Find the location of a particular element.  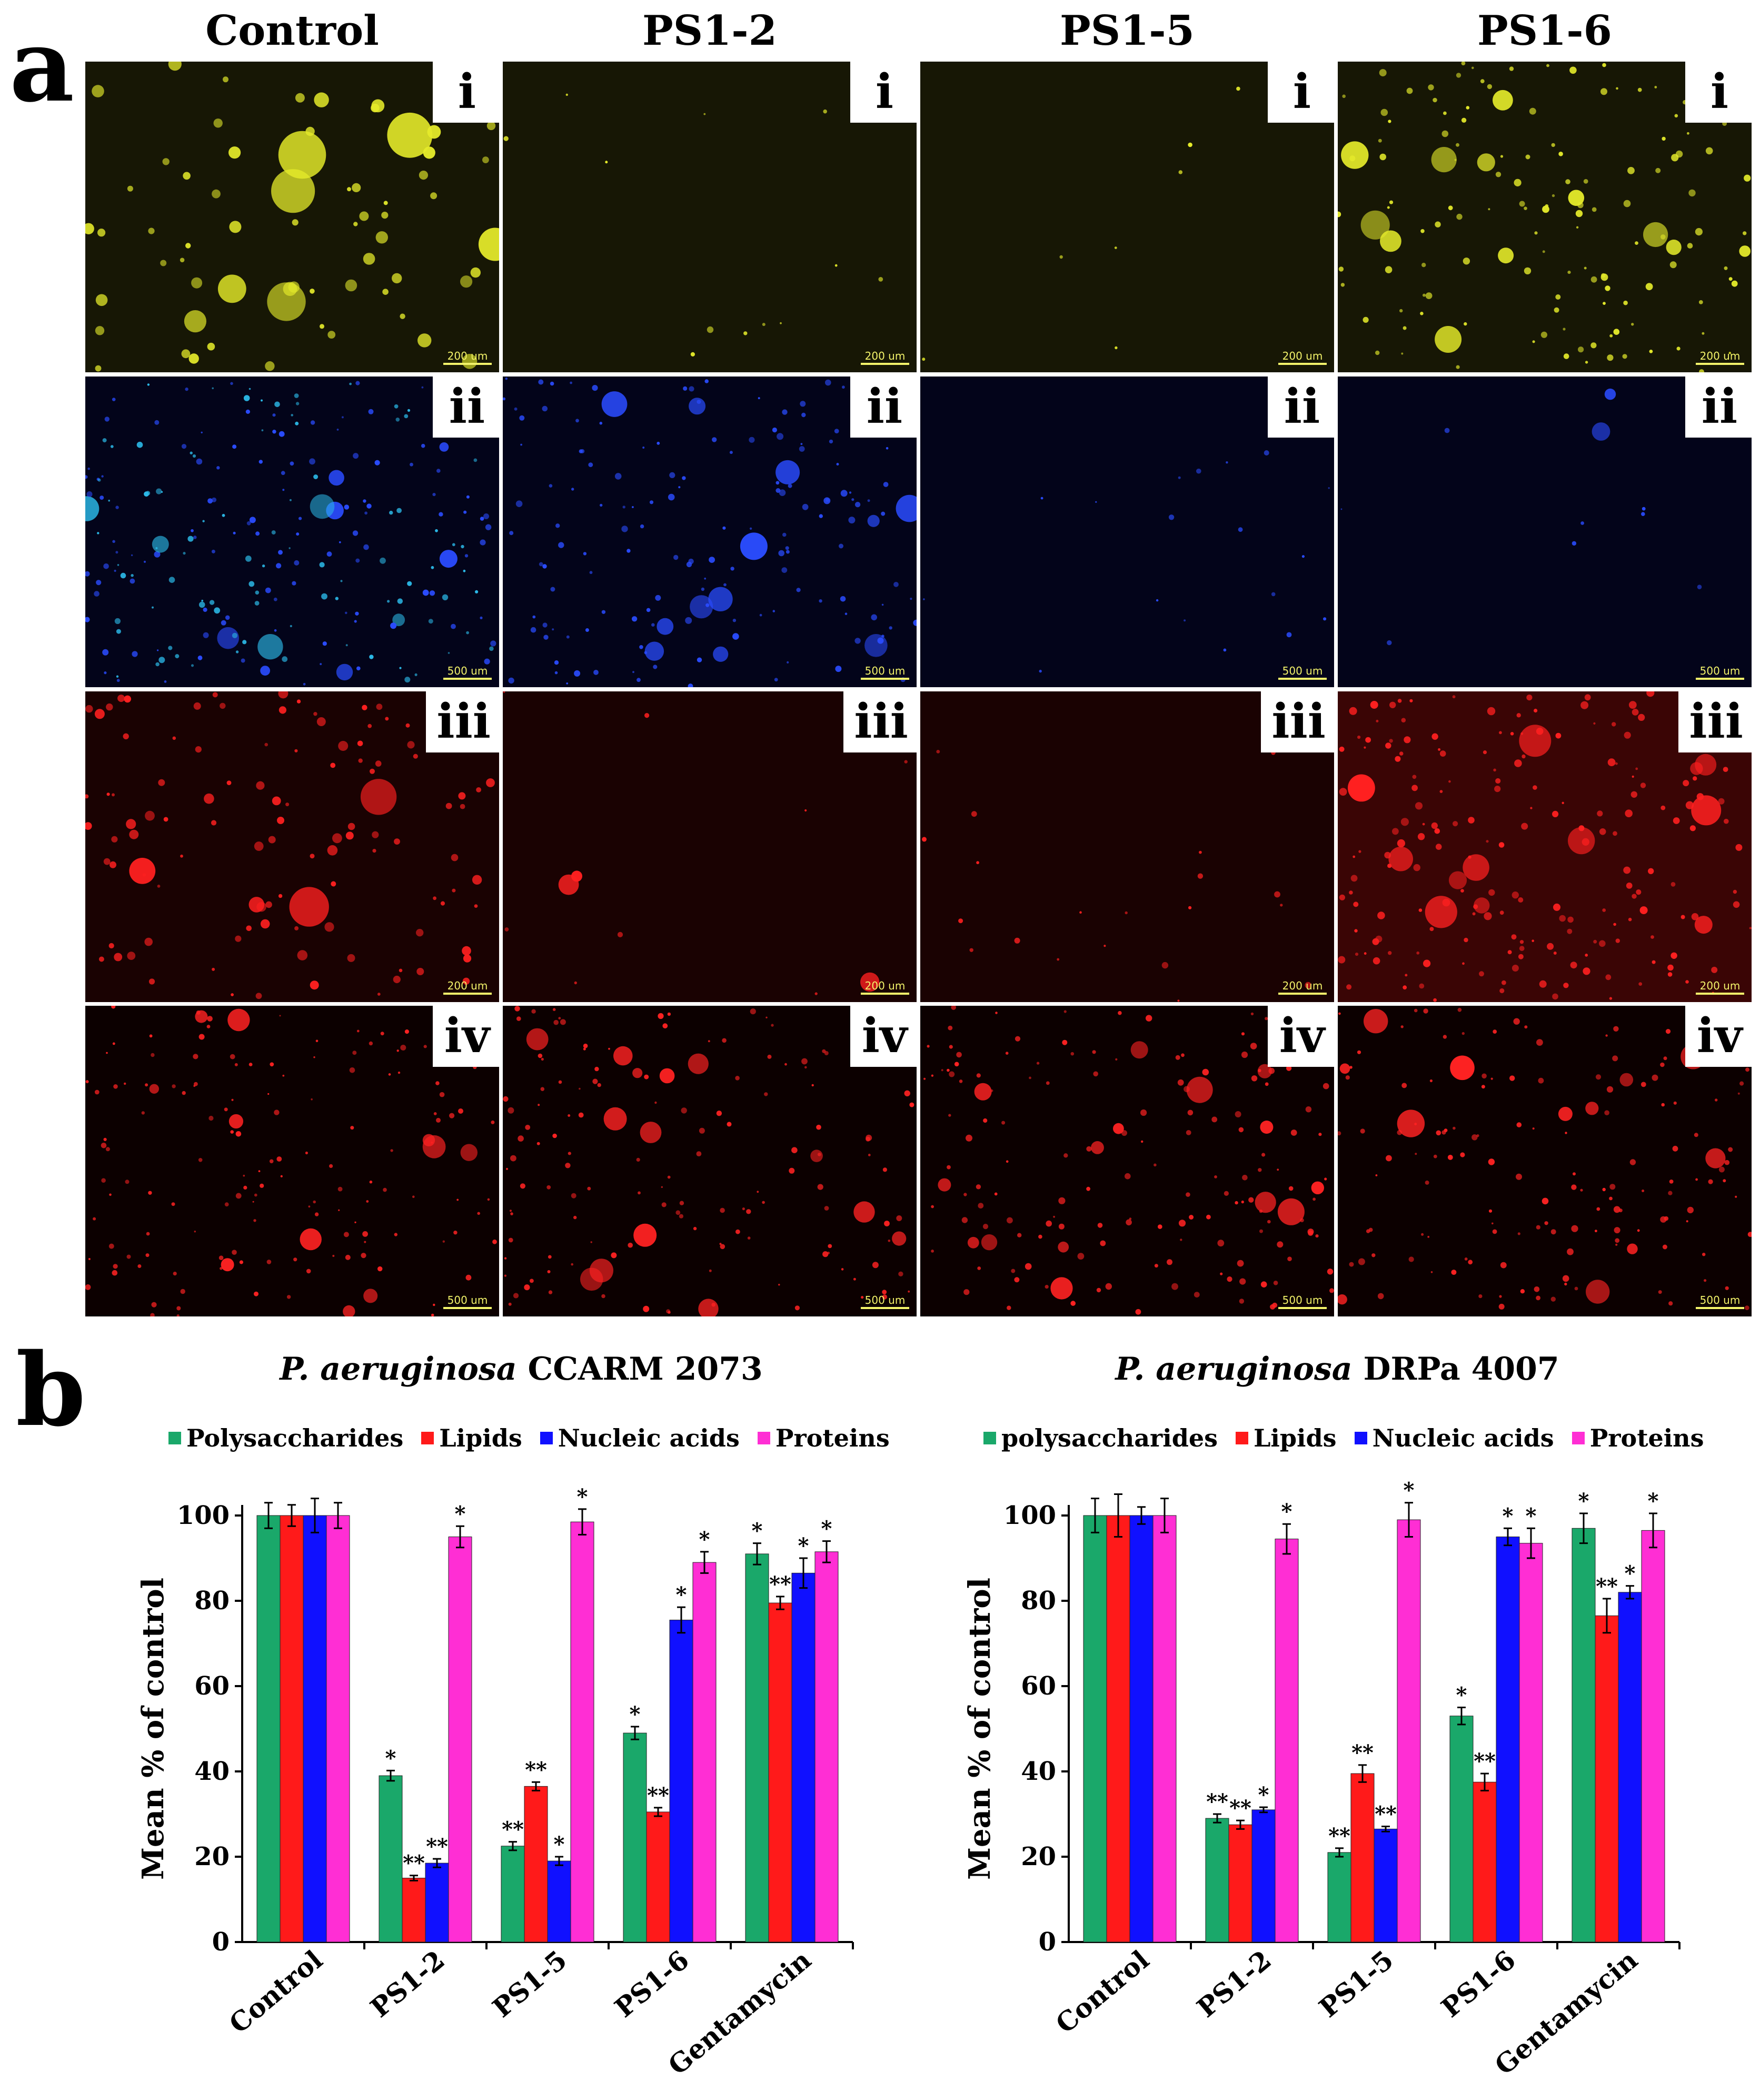

scale-bar-line is located at coordinates (885, 679).